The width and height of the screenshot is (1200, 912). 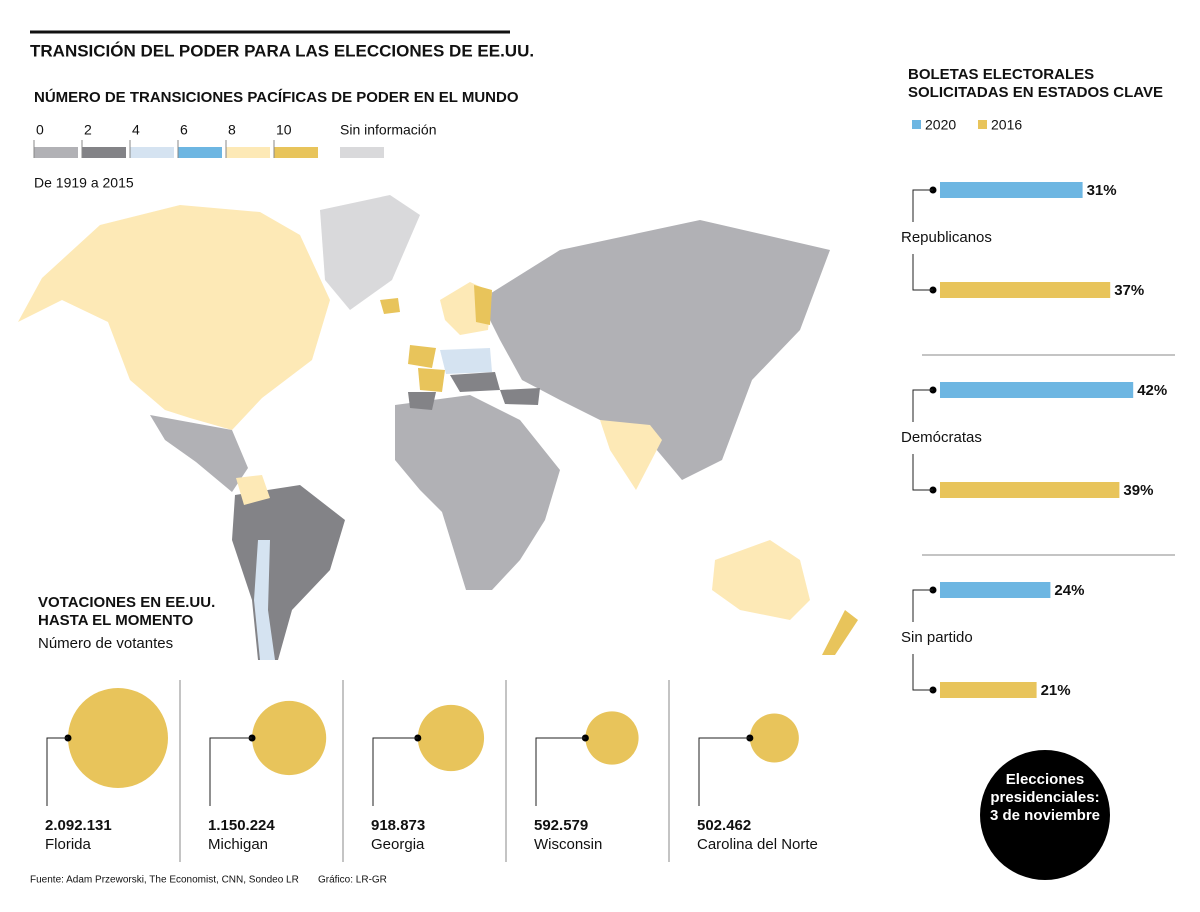 I want to click on category-label: Sin partido, so click(x=937, y=637).